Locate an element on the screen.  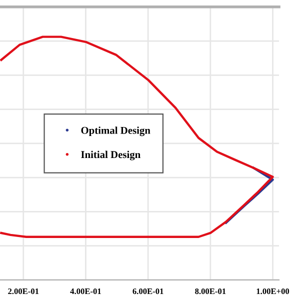
x-tick-label: 1.00E+00 is located at coordinates (273, 291).